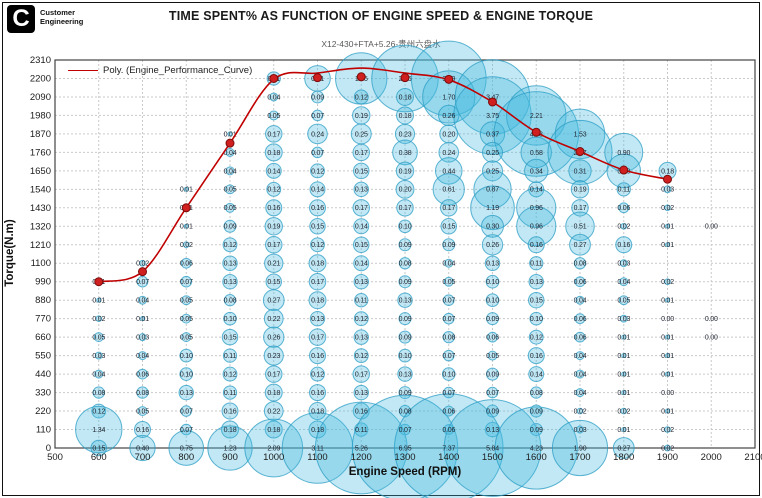 The width and height of the screenshot is (762, 498). Describe the element at coordinates (492, 245) in the screenshot. I see `value-label: 0.26` at that location.